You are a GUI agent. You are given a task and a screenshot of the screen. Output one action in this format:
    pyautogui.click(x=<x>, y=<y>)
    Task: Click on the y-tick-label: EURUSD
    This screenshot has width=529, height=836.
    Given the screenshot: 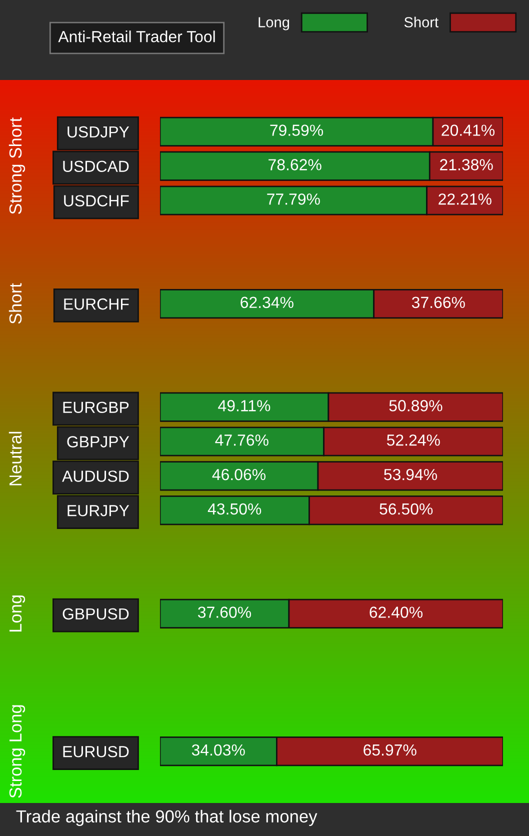 What is the action you would take?
    pyautogui.click(x=96, y=752)
    